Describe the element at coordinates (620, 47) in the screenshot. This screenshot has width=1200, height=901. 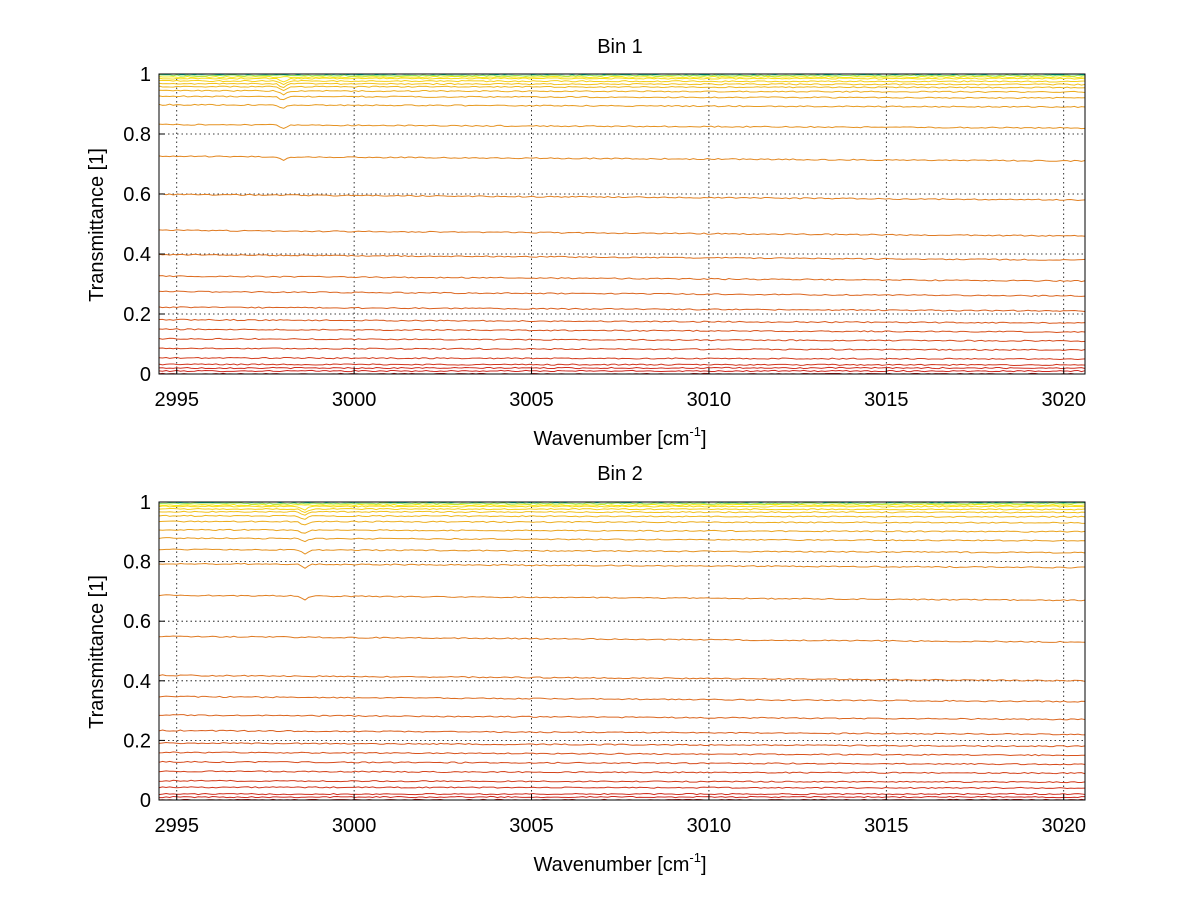
I see `chart-title: Bin 1` at that location.